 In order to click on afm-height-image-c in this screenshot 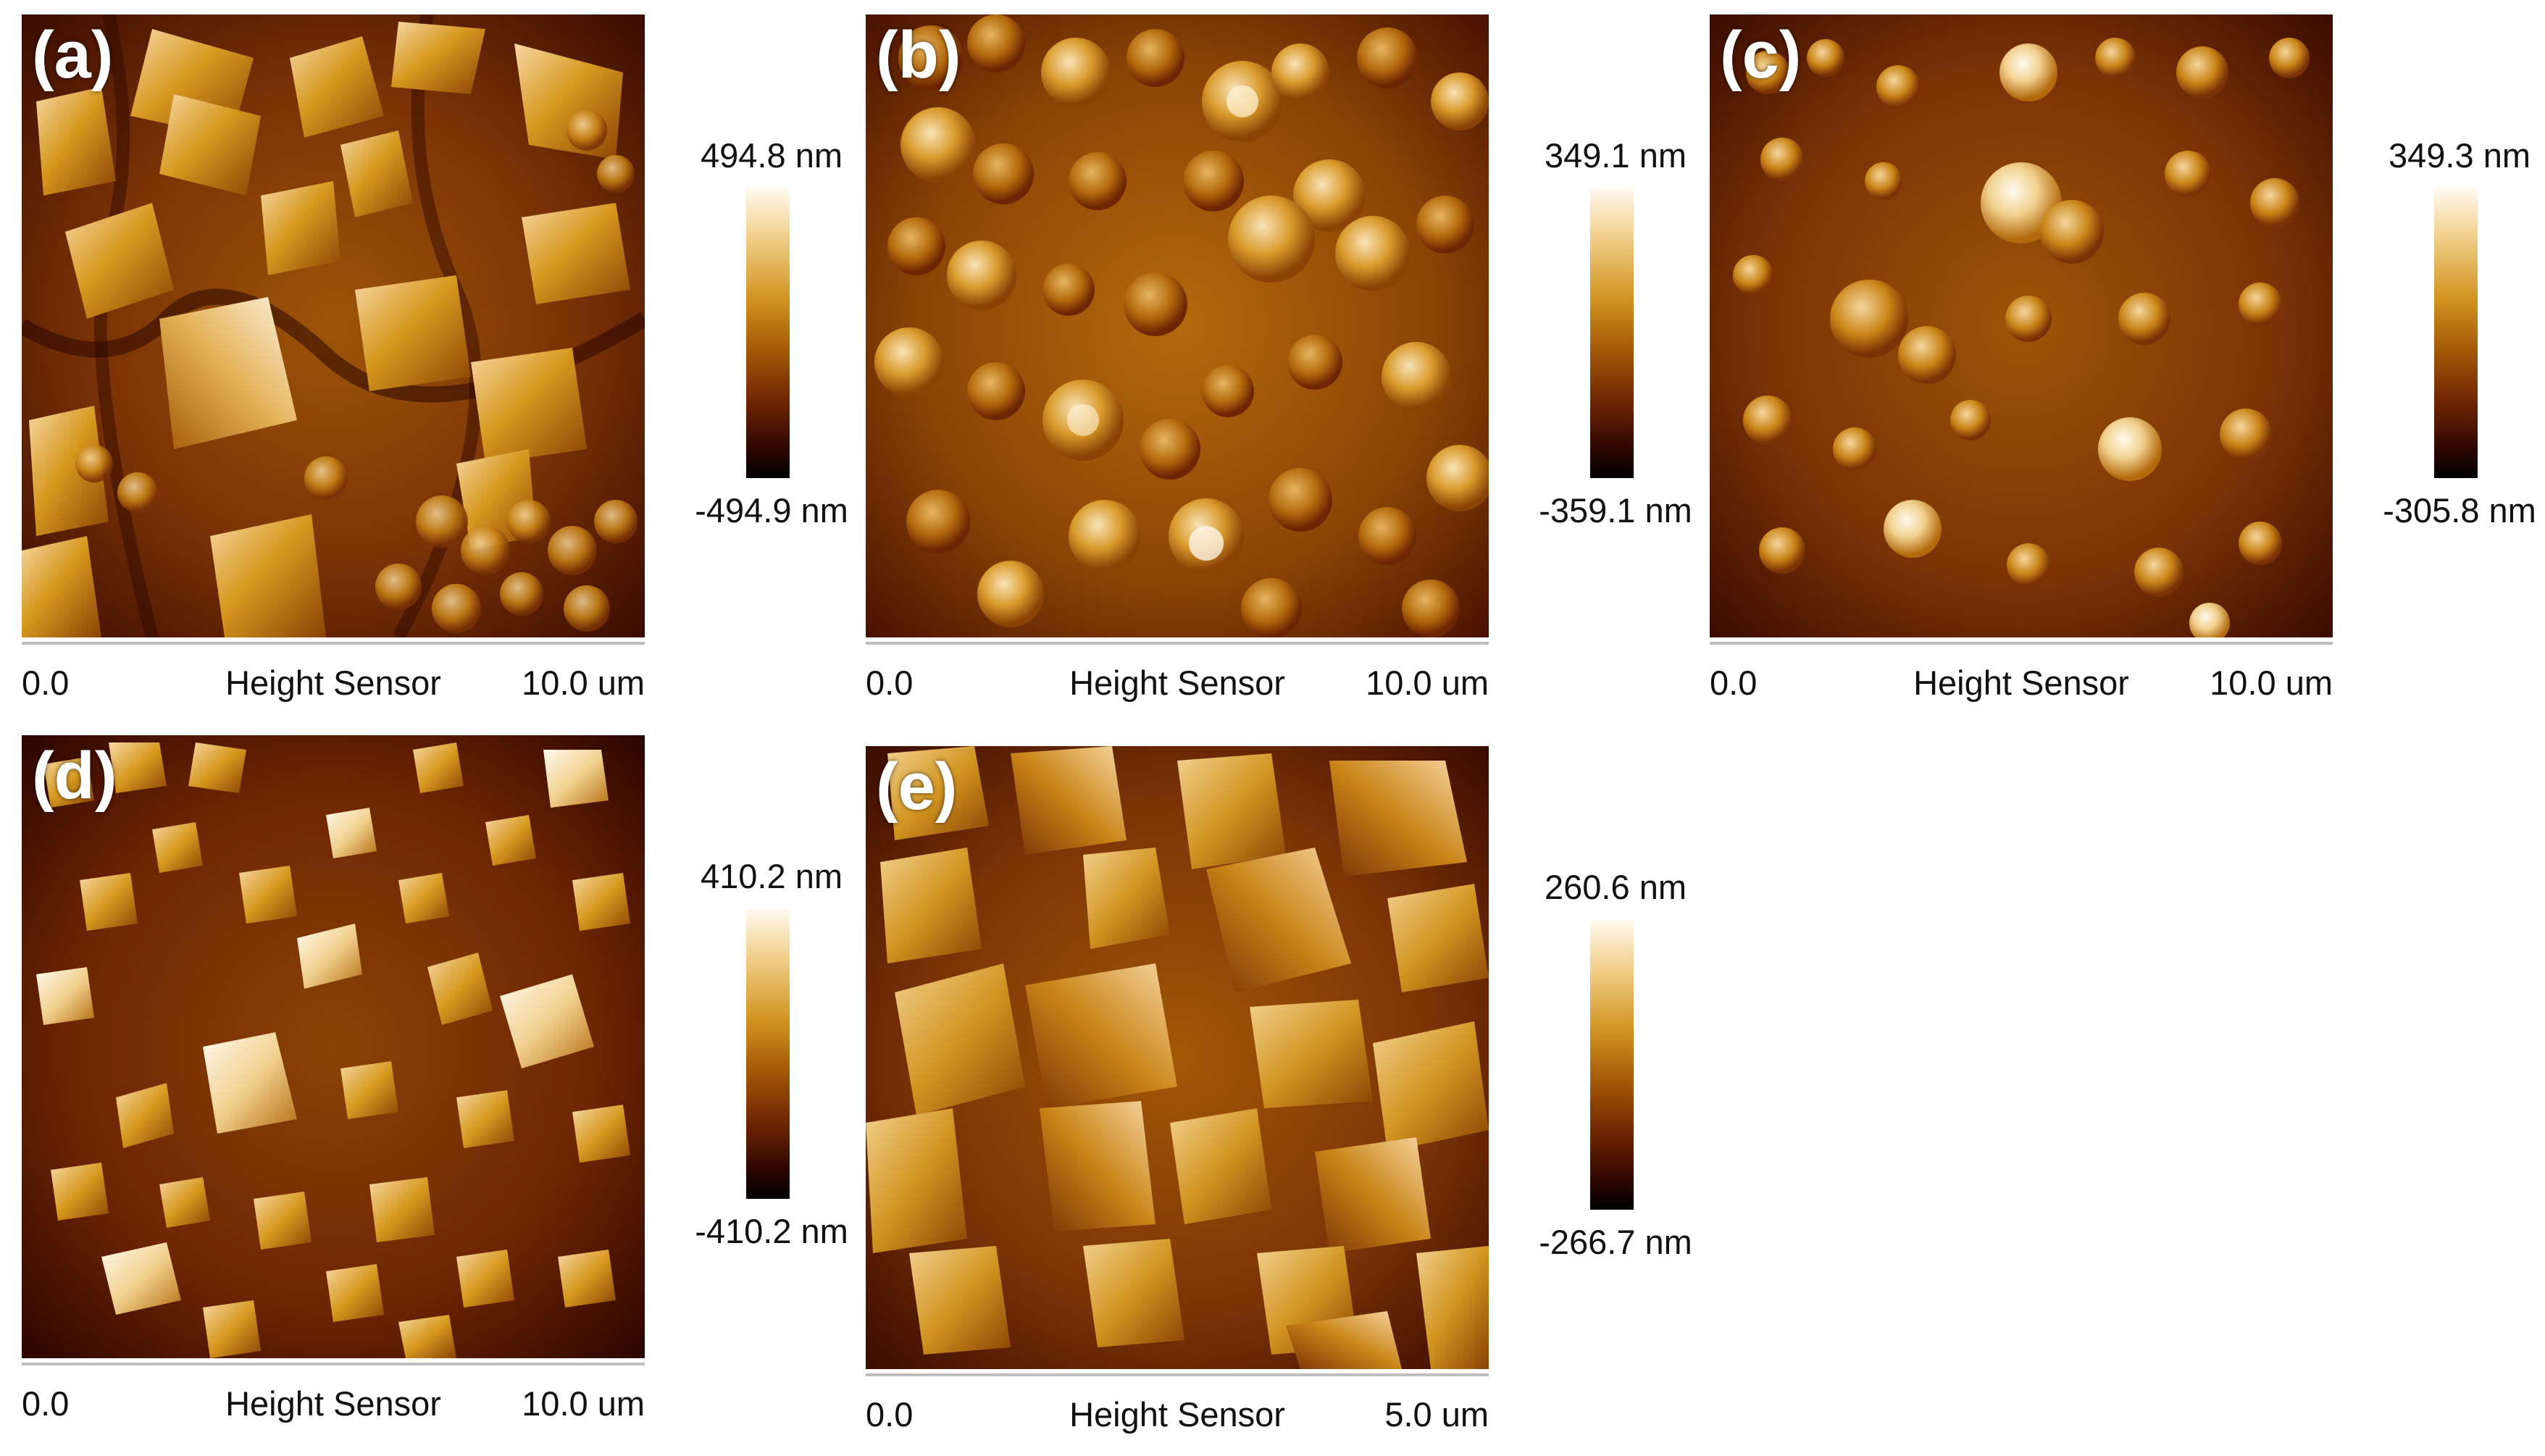, I will do `click(2021, 325)`.